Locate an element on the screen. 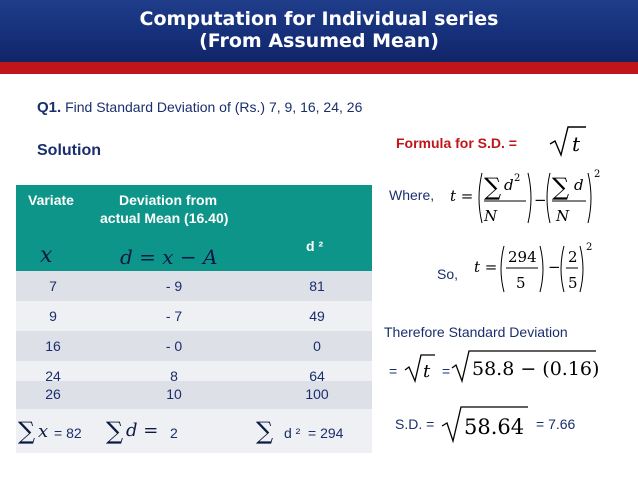 The width and height of the screenshot is (638, 478). cell-d2: 49 is located at coordinates (317, 316).